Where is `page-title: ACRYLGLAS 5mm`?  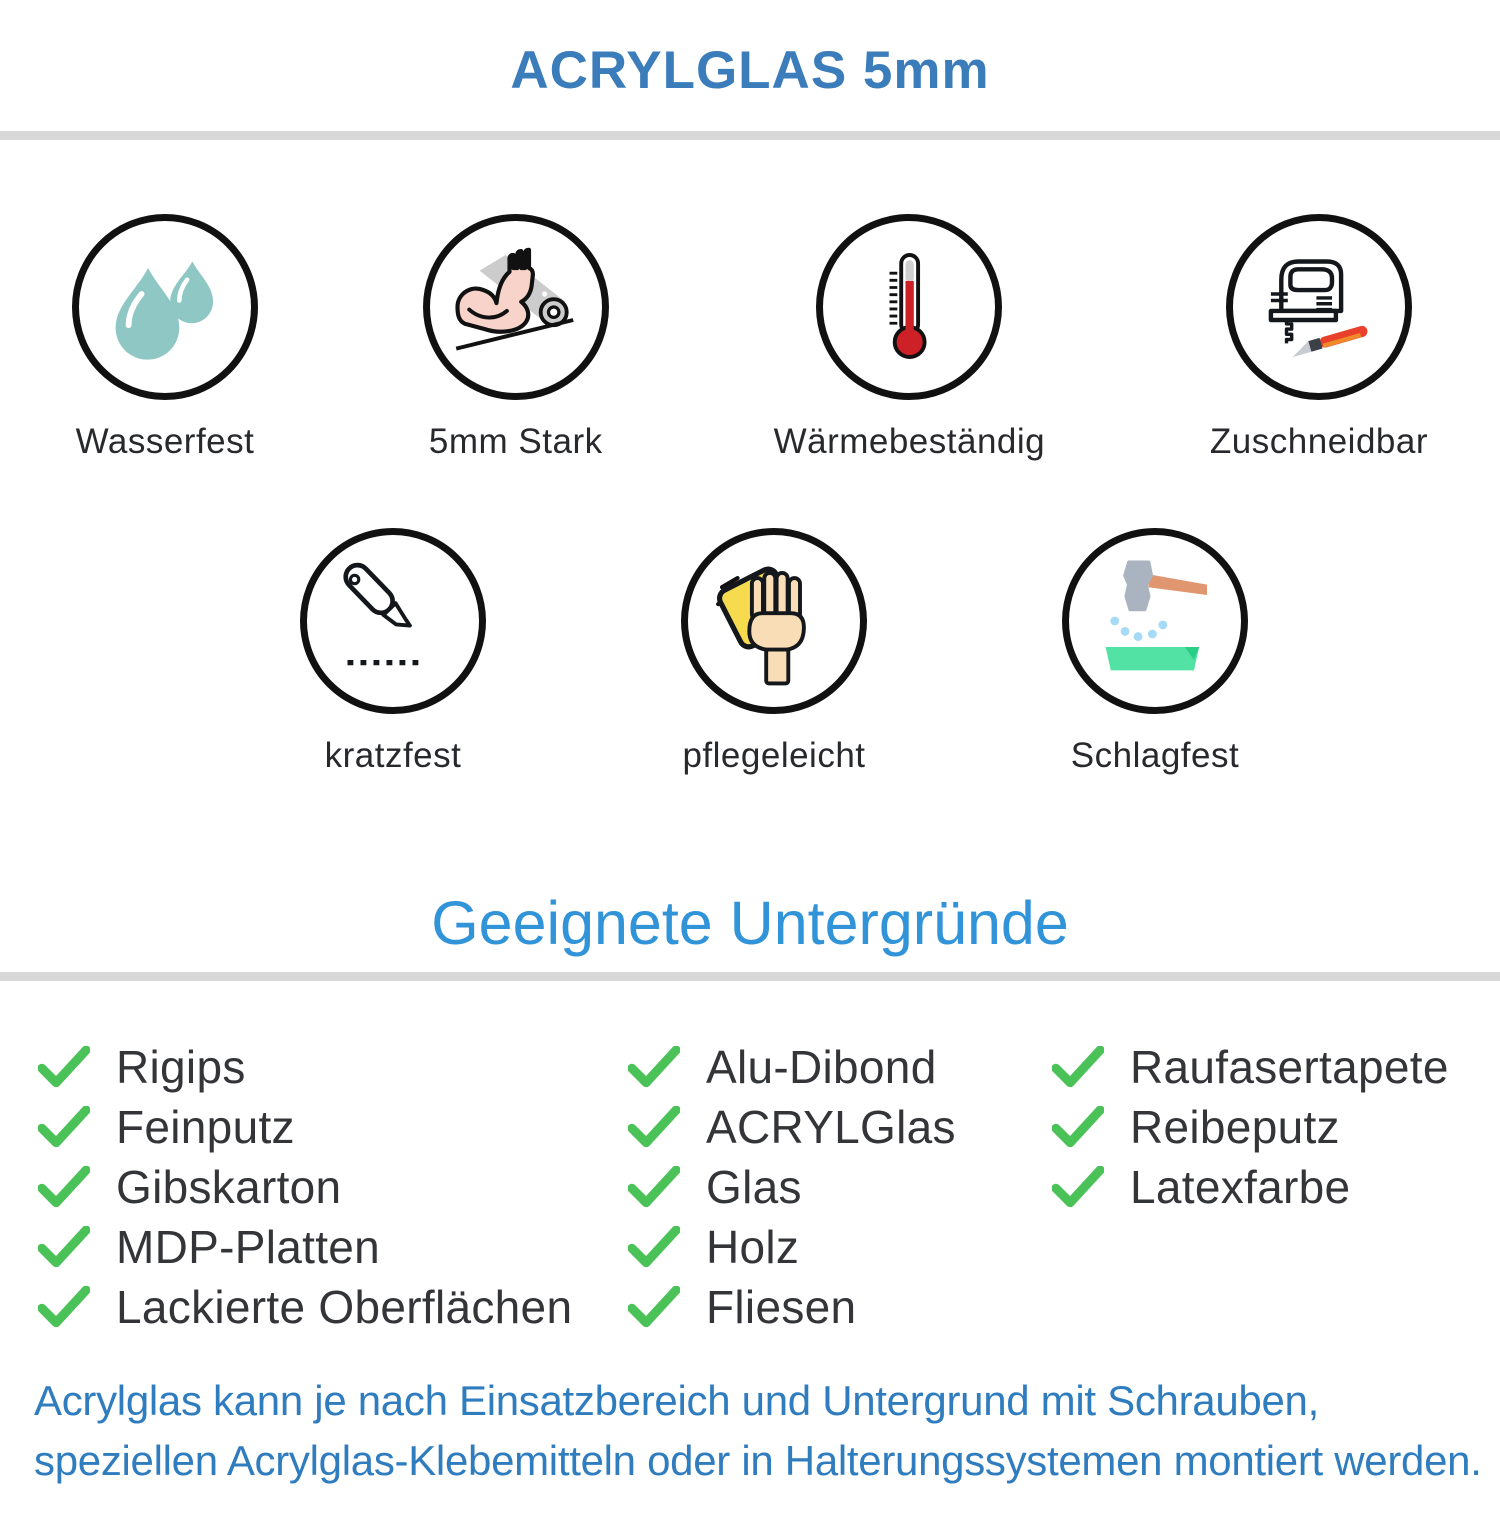 page-title: ACRYLGLAS 5mm is located at coordinates (750, 70).